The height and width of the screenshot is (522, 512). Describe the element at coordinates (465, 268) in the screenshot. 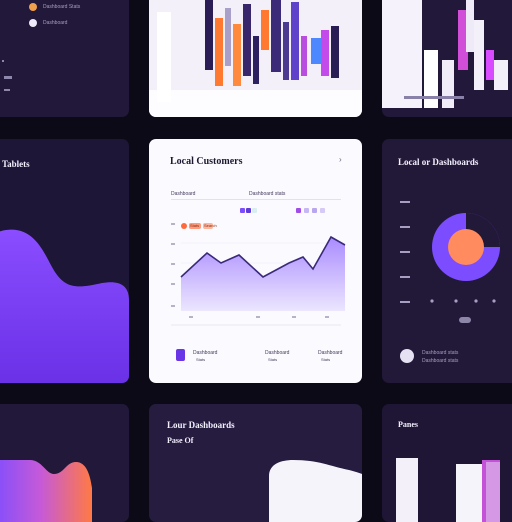

I see `donut-chart` at that location.